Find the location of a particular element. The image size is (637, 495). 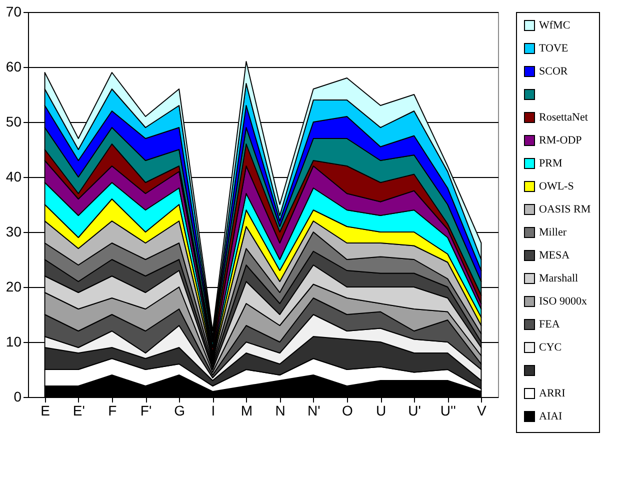

x-tick-label: U' is located at coordinates (414, 410).